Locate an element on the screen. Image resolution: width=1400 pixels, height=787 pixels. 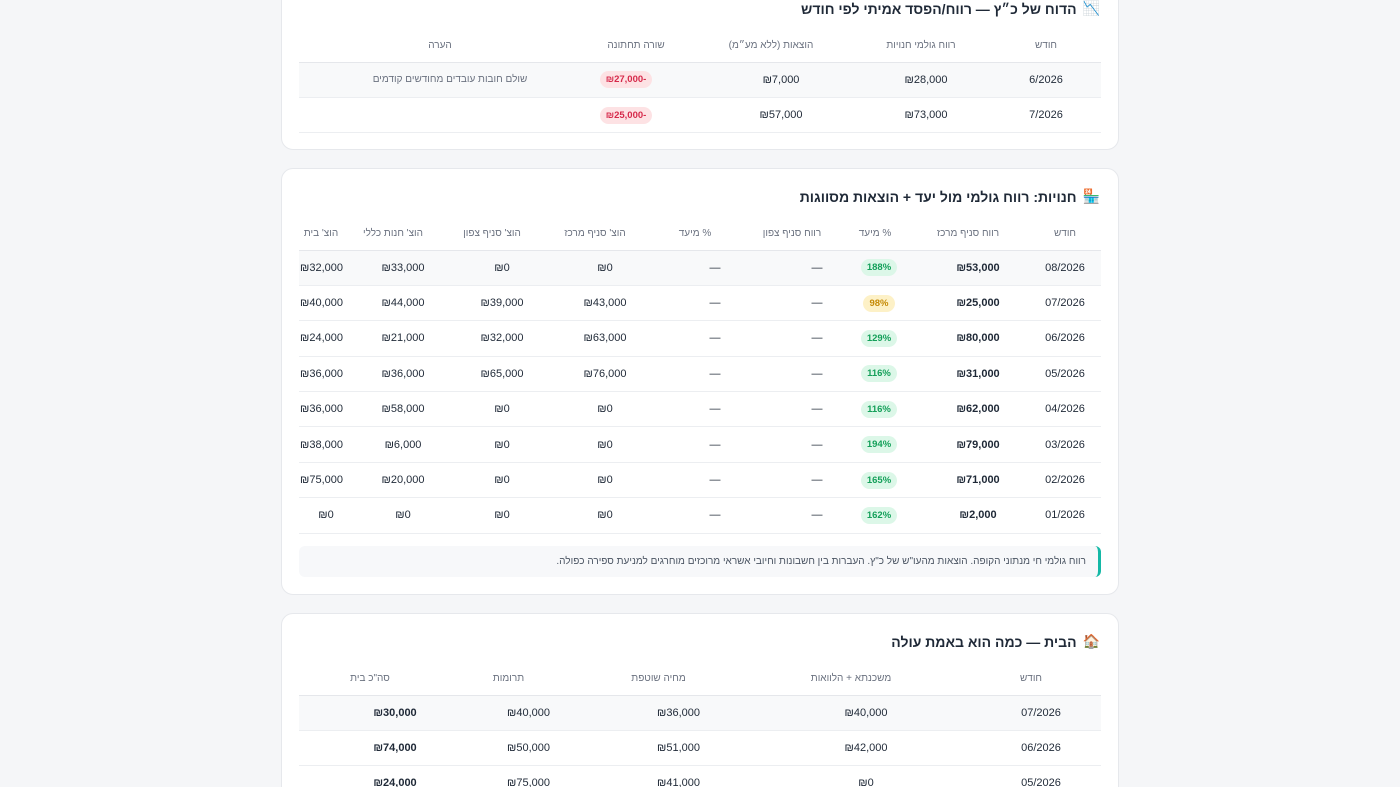
bottom-line-badge: -₪25,000 is located at coordinates (626, 115).